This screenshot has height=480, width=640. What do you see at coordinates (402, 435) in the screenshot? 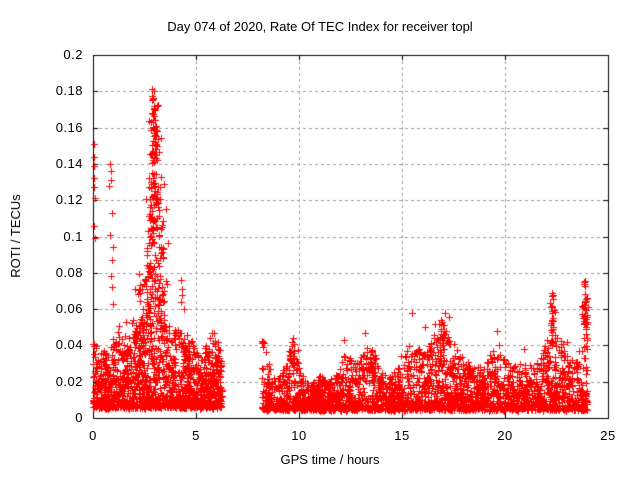
I see `x-tick-label: 15` at bounding box center [402, 435].